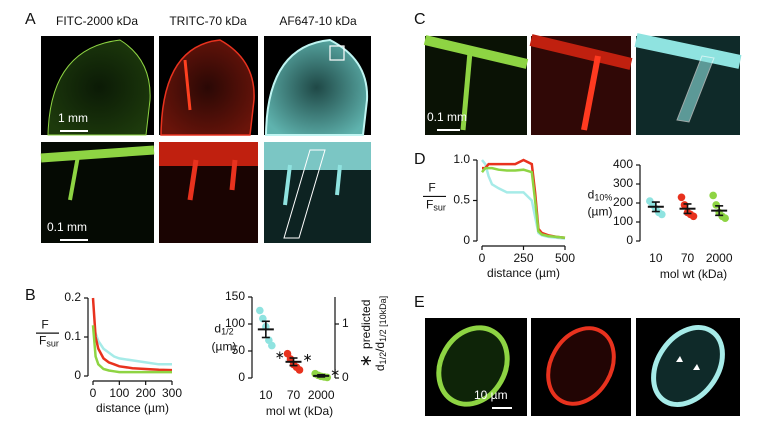 The height and width of the screenshot is (431, 775). What do you see at coordinates (380, 347) in the screenshot?
I see `label-part: /d` at bounding box center [380, 347].